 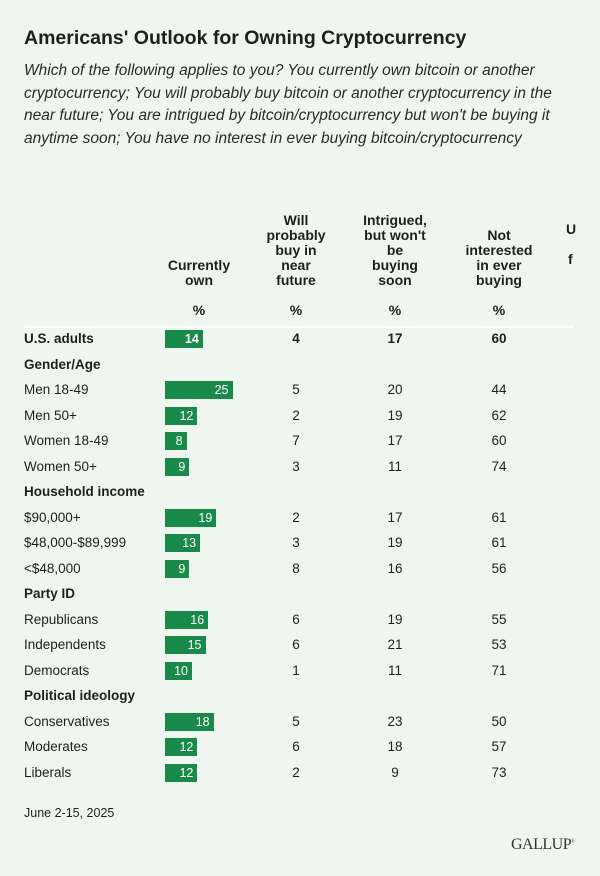 What do you see at coordinates (65, 644) in the screenshot?
I see `row-label: Independents` at bounding box center [65, 644].